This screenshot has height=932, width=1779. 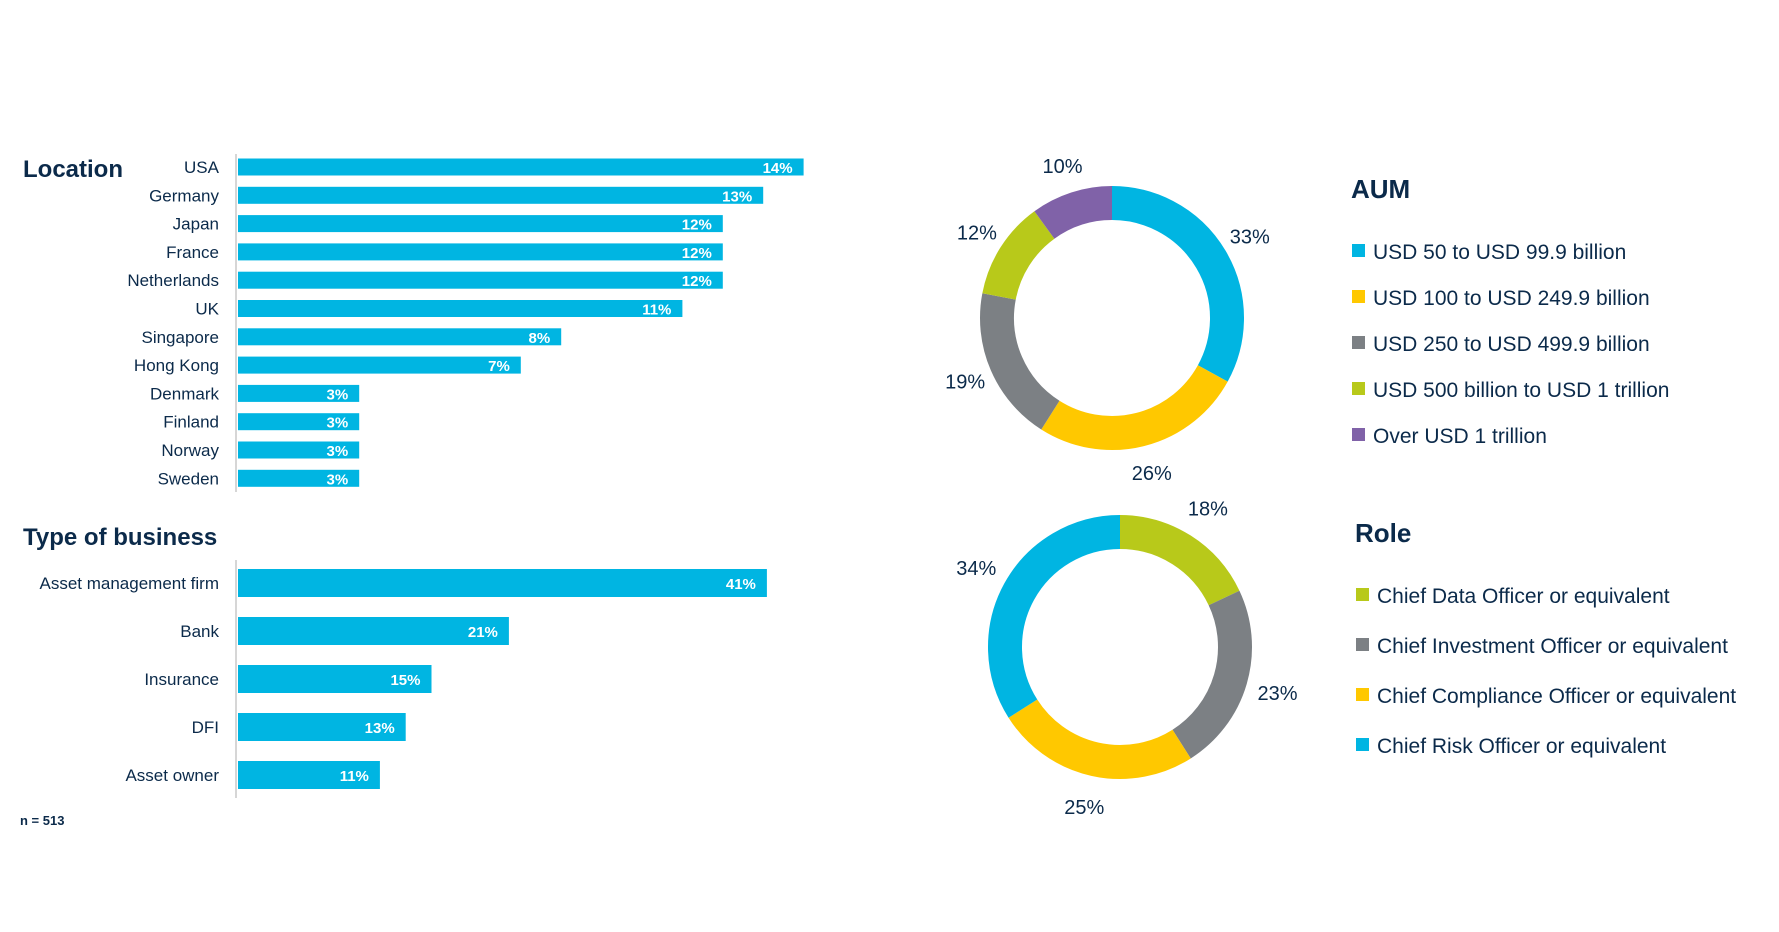 What do you see at coordinates (120, 537) in the screenshot?
I see `business-title: Type of business` at bounding box center [120, 537].